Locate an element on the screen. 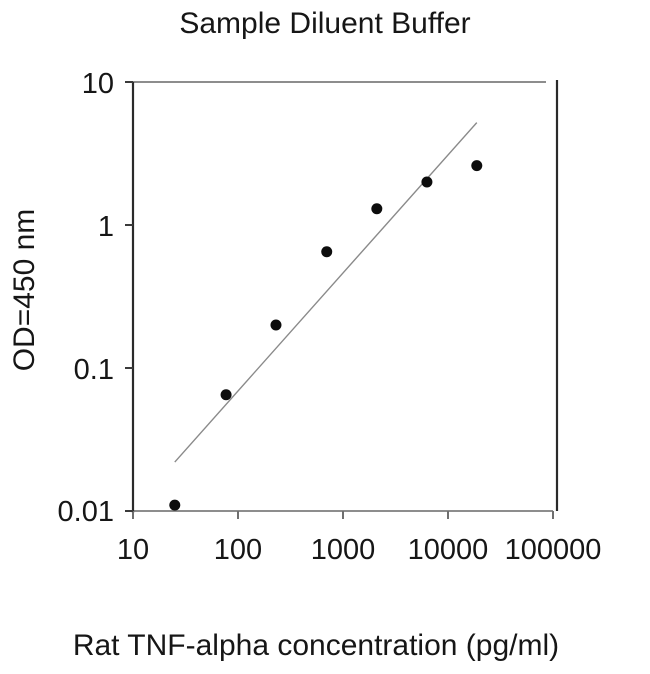  chart-title: Sample Diluent Buffer is located at coordinates (324, 23).